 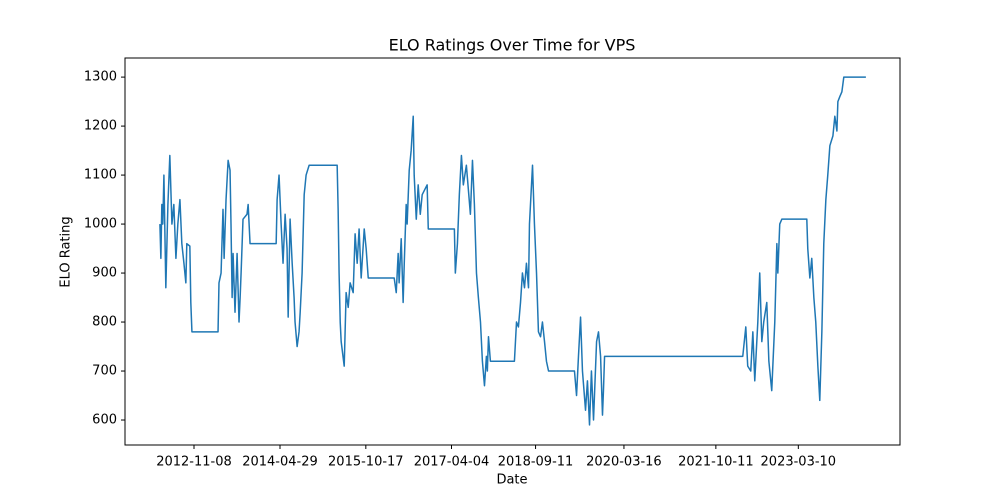 What do you see at coordinates (100, 224) in the screenshot?
I see `y-tick-label: 1000` at bounding box center [100, 224].